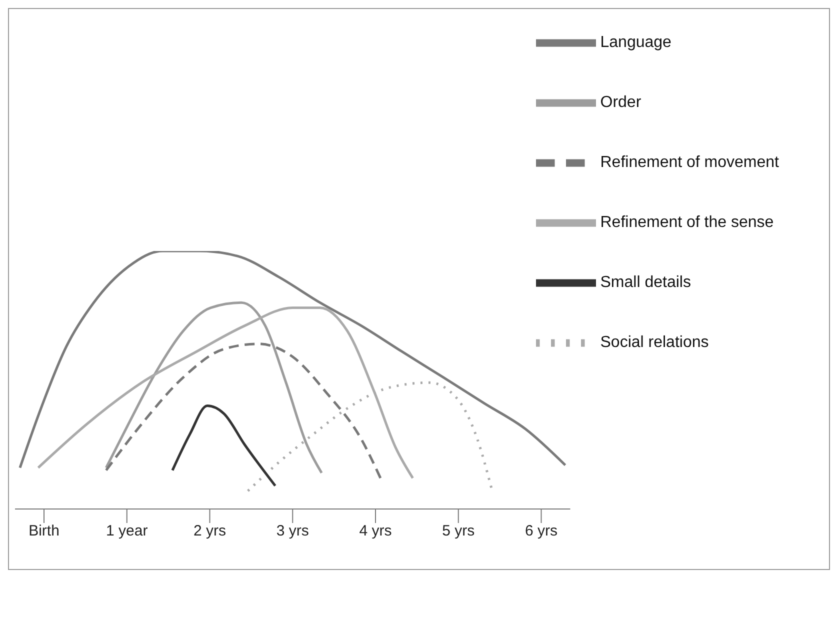  Describe the element at coordinates (375, 531) in the screenshot. I see `x-tick-label: 4 yrs` at that location.